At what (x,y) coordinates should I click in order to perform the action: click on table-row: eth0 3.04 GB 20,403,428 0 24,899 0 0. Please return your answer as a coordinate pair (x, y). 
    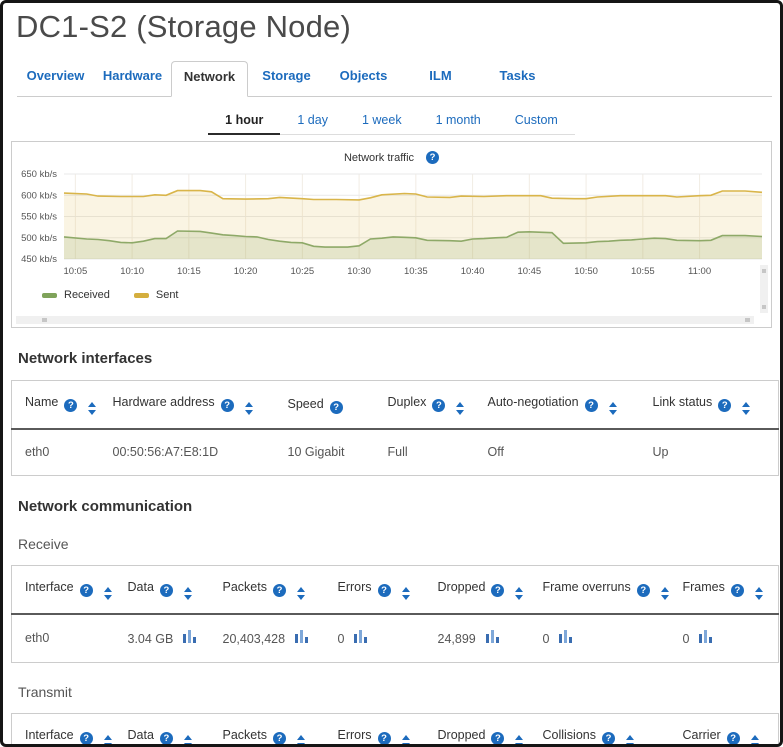
    Looking at the image, I should click on (395, 638).